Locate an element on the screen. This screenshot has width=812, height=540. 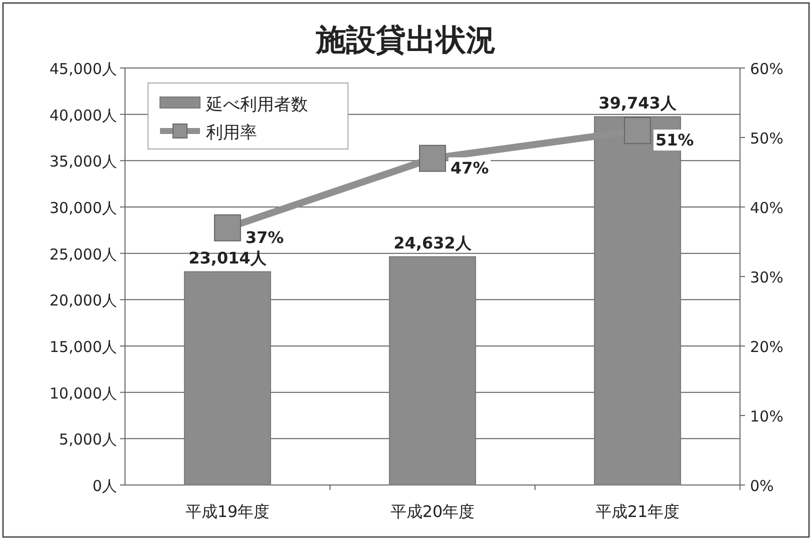
y2-tick-label: 10% is located at coordinates (767, 417).